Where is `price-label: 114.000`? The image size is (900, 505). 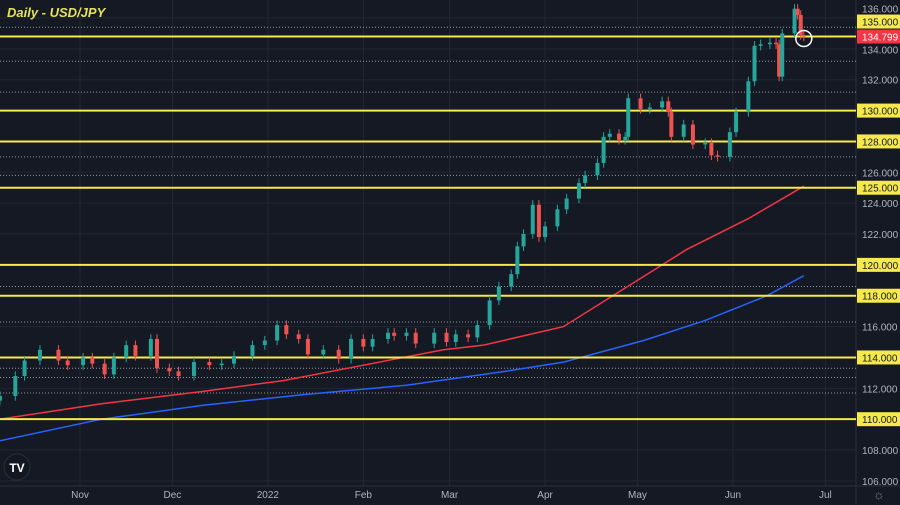
price-label: 114.000 is located at coordinates (880, 358).